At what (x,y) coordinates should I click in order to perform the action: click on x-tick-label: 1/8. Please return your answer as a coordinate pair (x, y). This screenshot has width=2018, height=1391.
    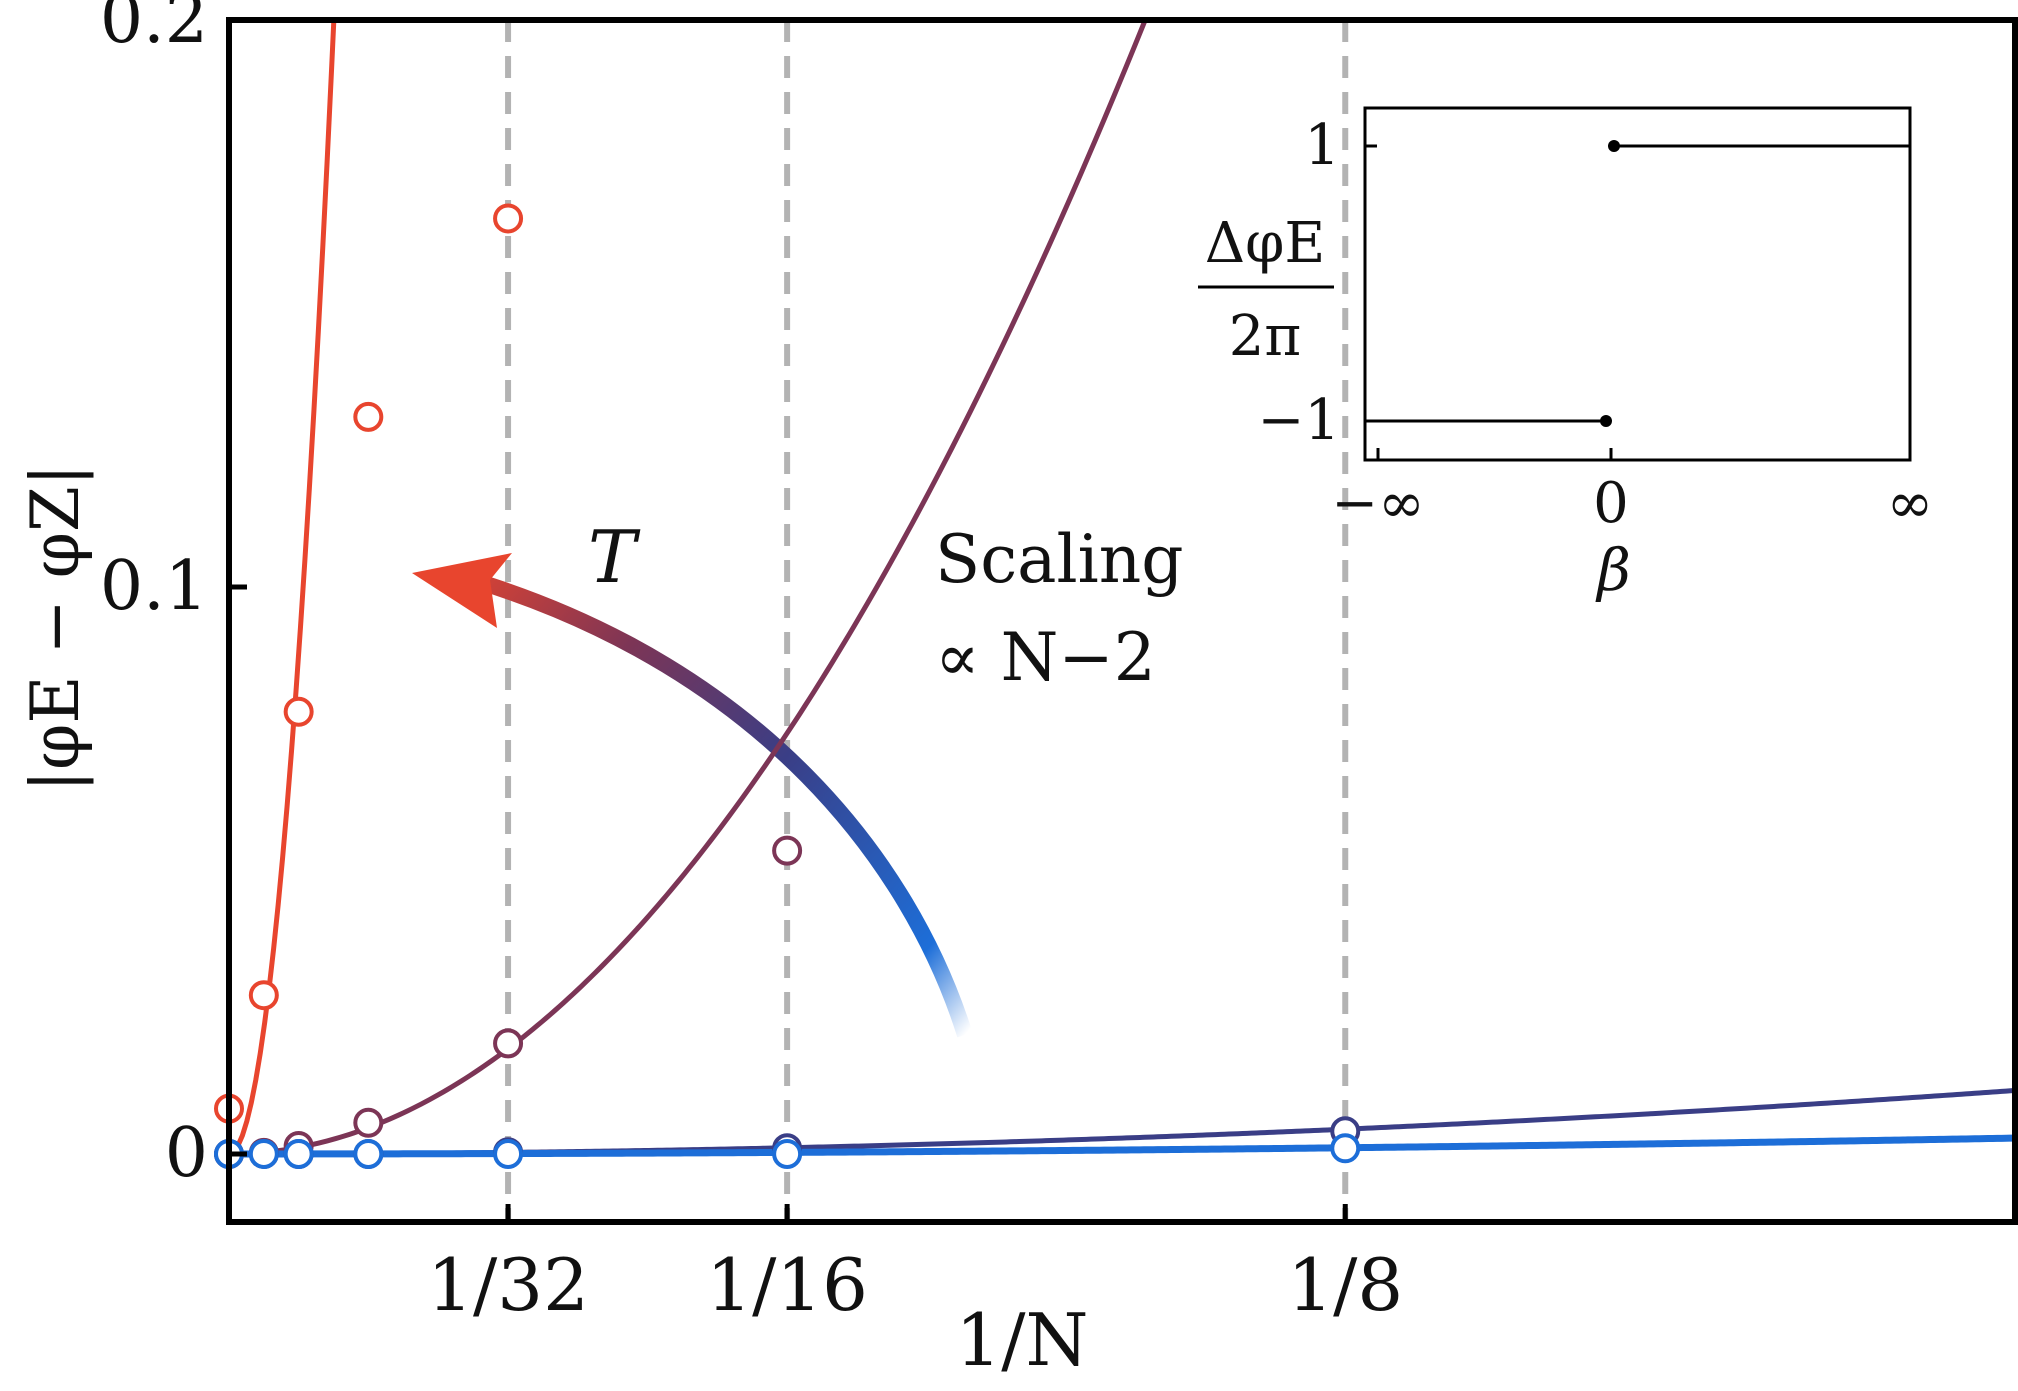
    Looking at the image, I should click on (1345, 1285).